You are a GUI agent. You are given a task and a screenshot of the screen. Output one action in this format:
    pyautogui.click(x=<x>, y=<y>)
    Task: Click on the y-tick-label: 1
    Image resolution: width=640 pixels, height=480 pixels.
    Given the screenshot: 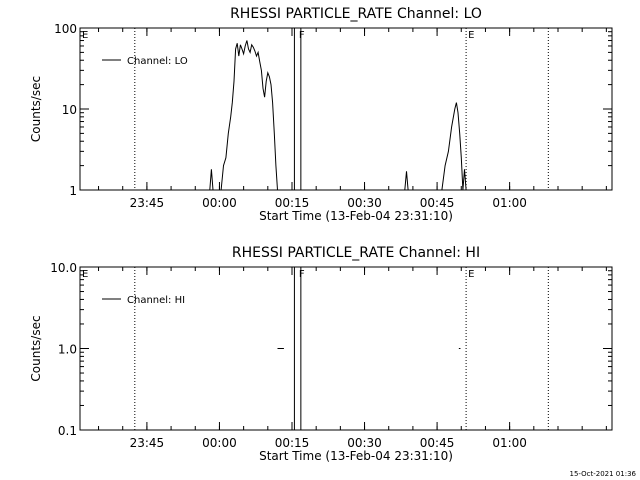 What is the action you would take?
    pyautogui.click(x=73, y=191)
    